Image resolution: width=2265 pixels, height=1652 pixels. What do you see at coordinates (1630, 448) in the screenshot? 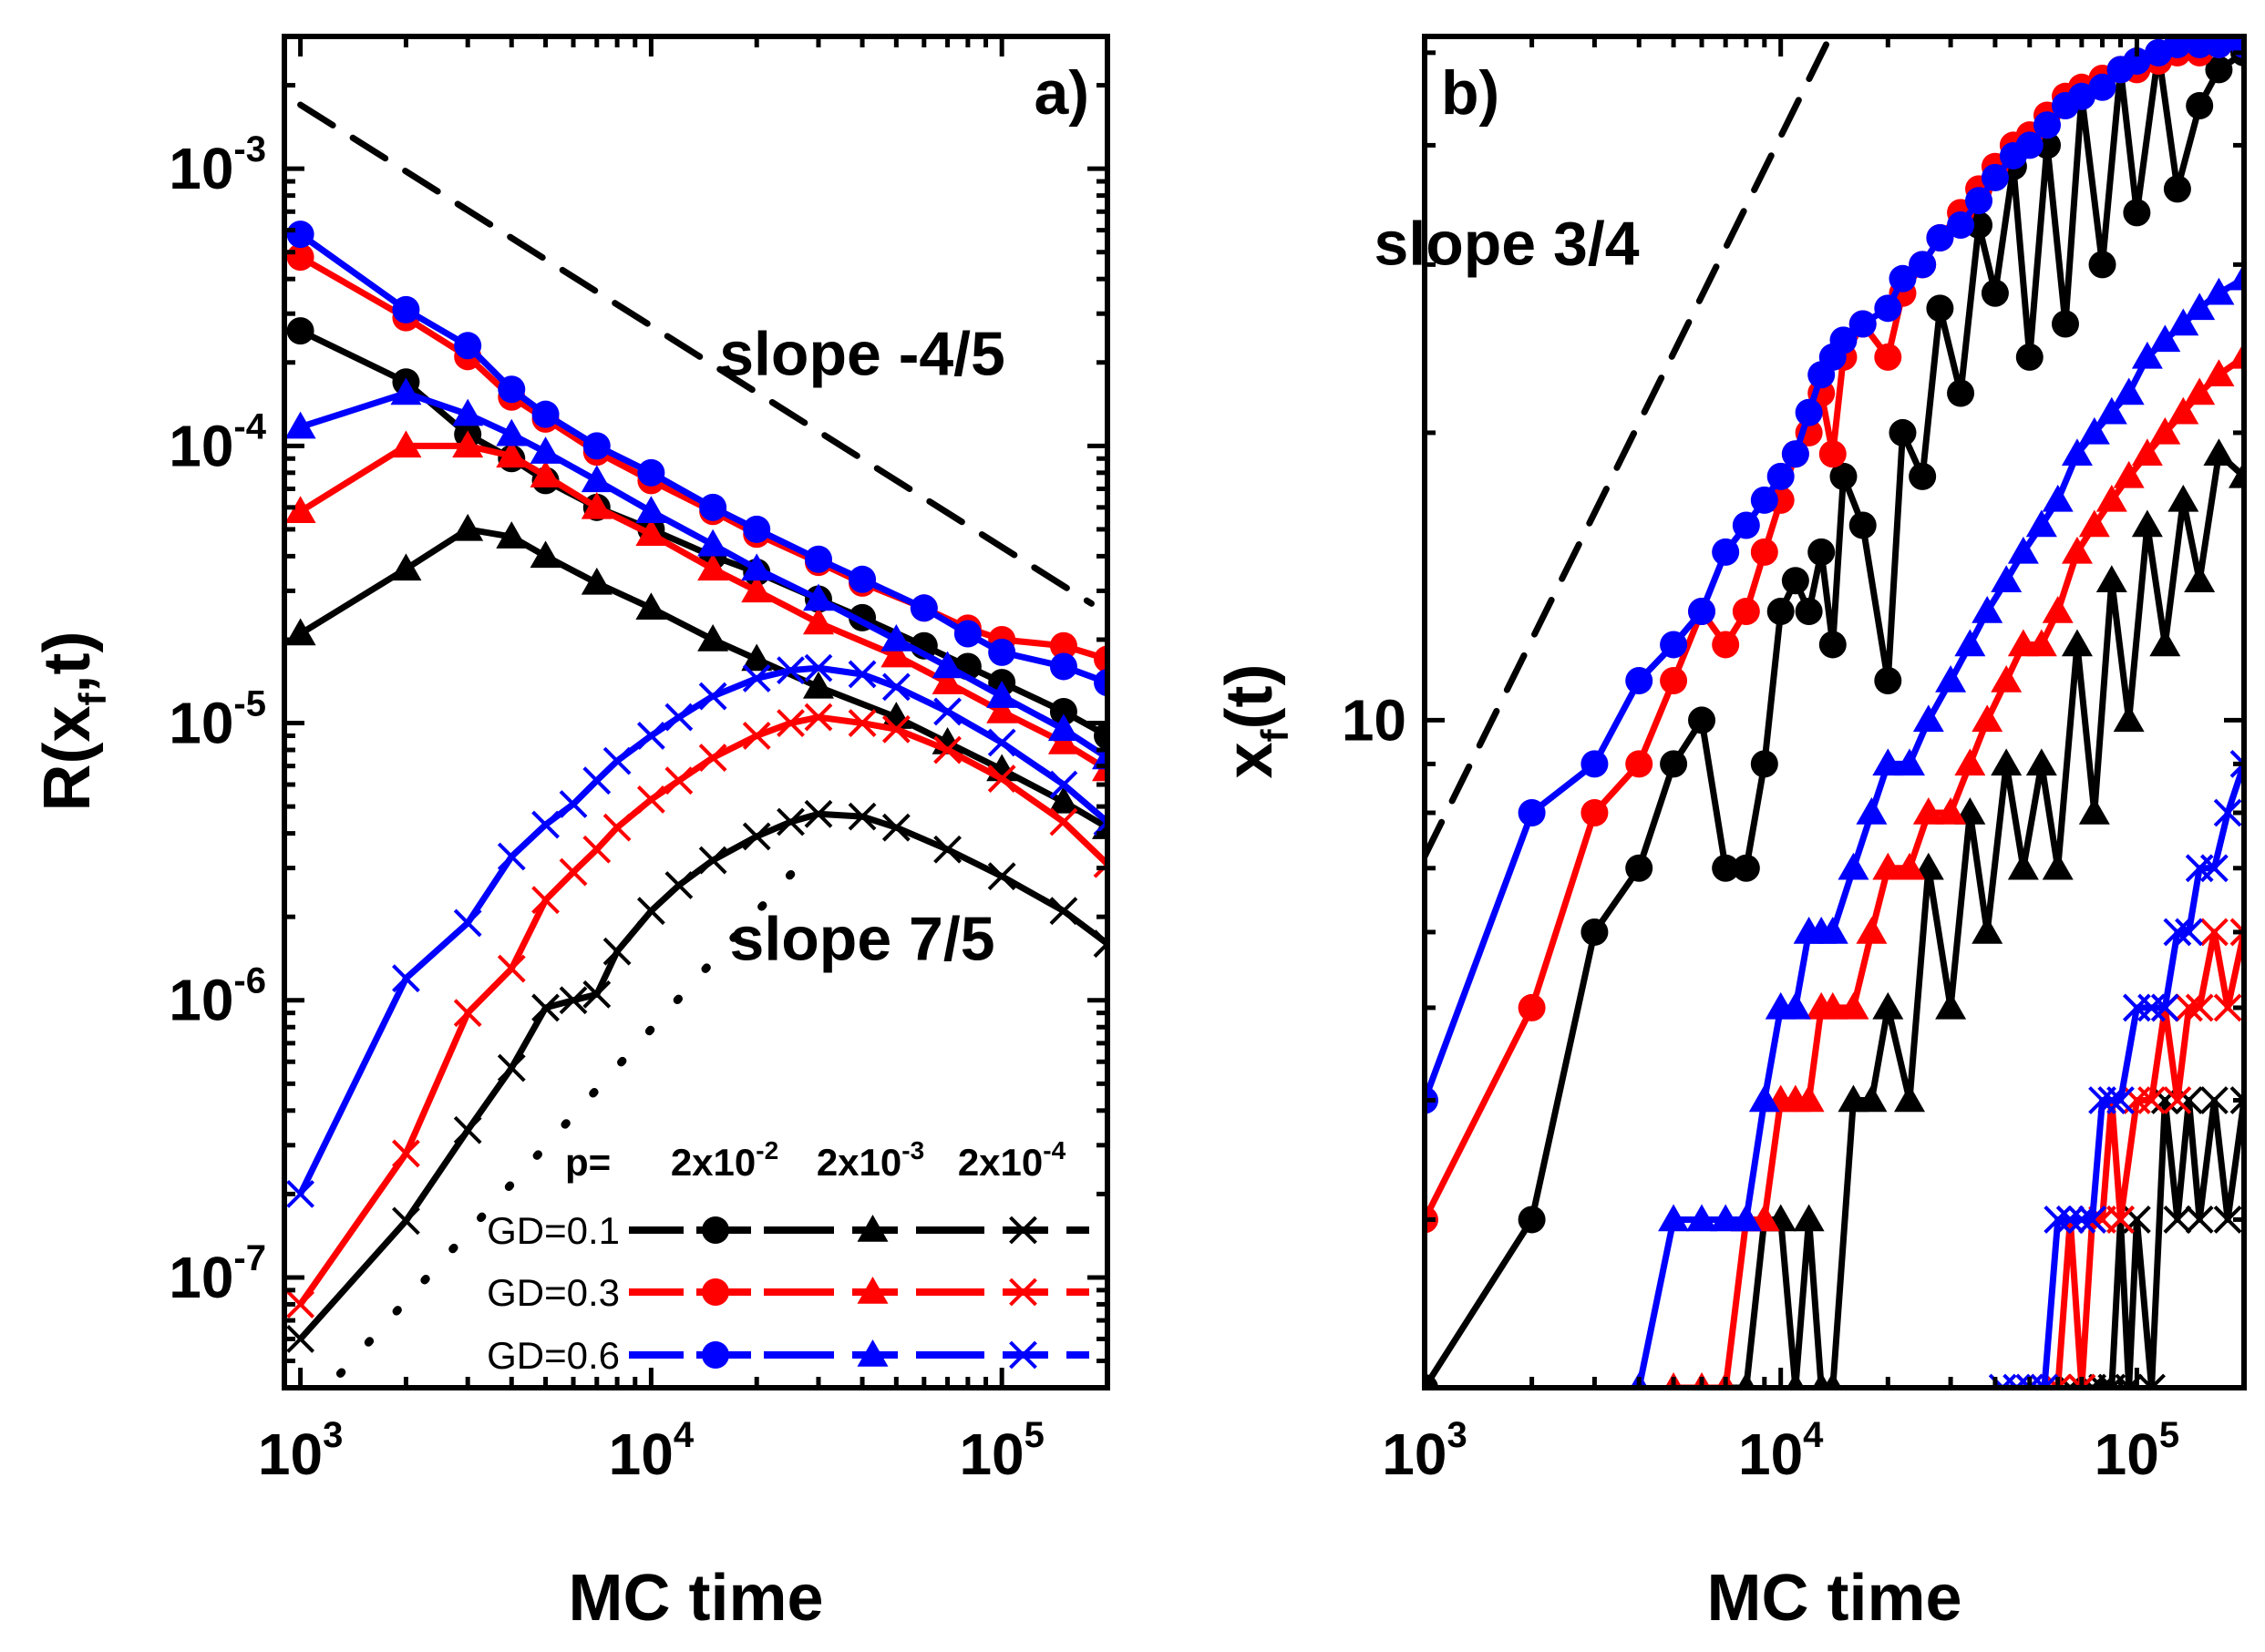
I see `guide-lines` at bounding box center [1630, 448].